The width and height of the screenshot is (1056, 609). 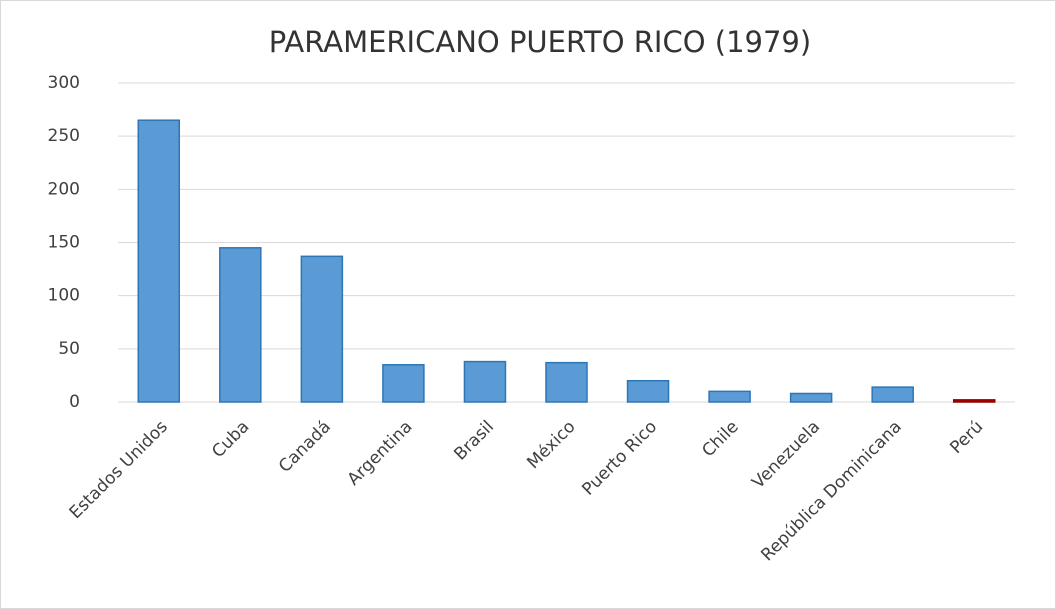 What do you see at coordinates (64, 296) in the screenshot?
I see `y-tick-label: 100` at bounding box center [64, 296].